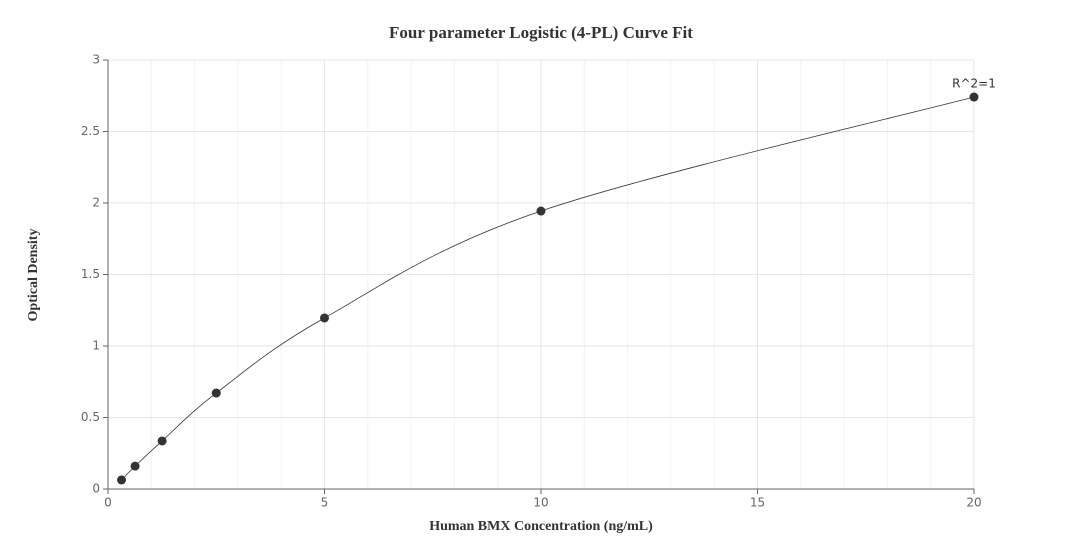  I want to click on y-tick-label: 1, so click(96, 346).